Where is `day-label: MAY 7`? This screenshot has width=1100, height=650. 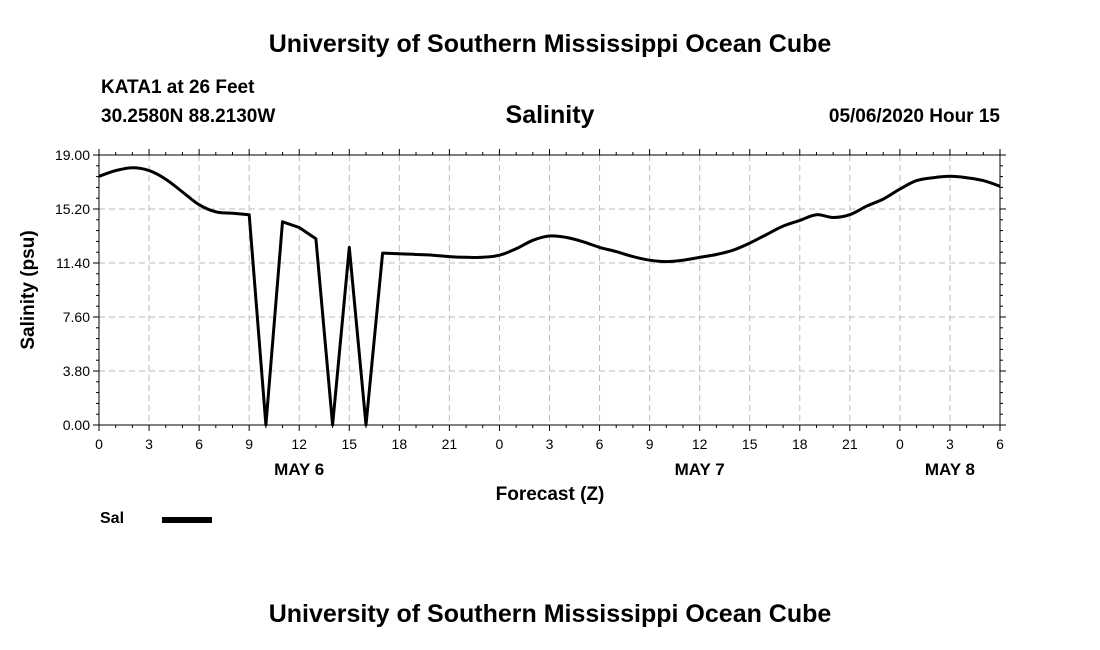
day-label: MAY 7 is located at coordinates (700, 469).